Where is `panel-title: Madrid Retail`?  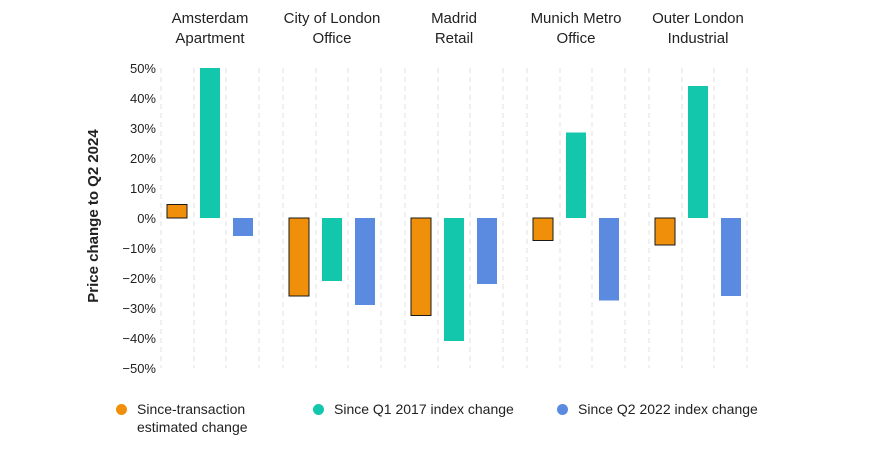
panel-title: Madrid Retail is located at coordinates (454, 28).